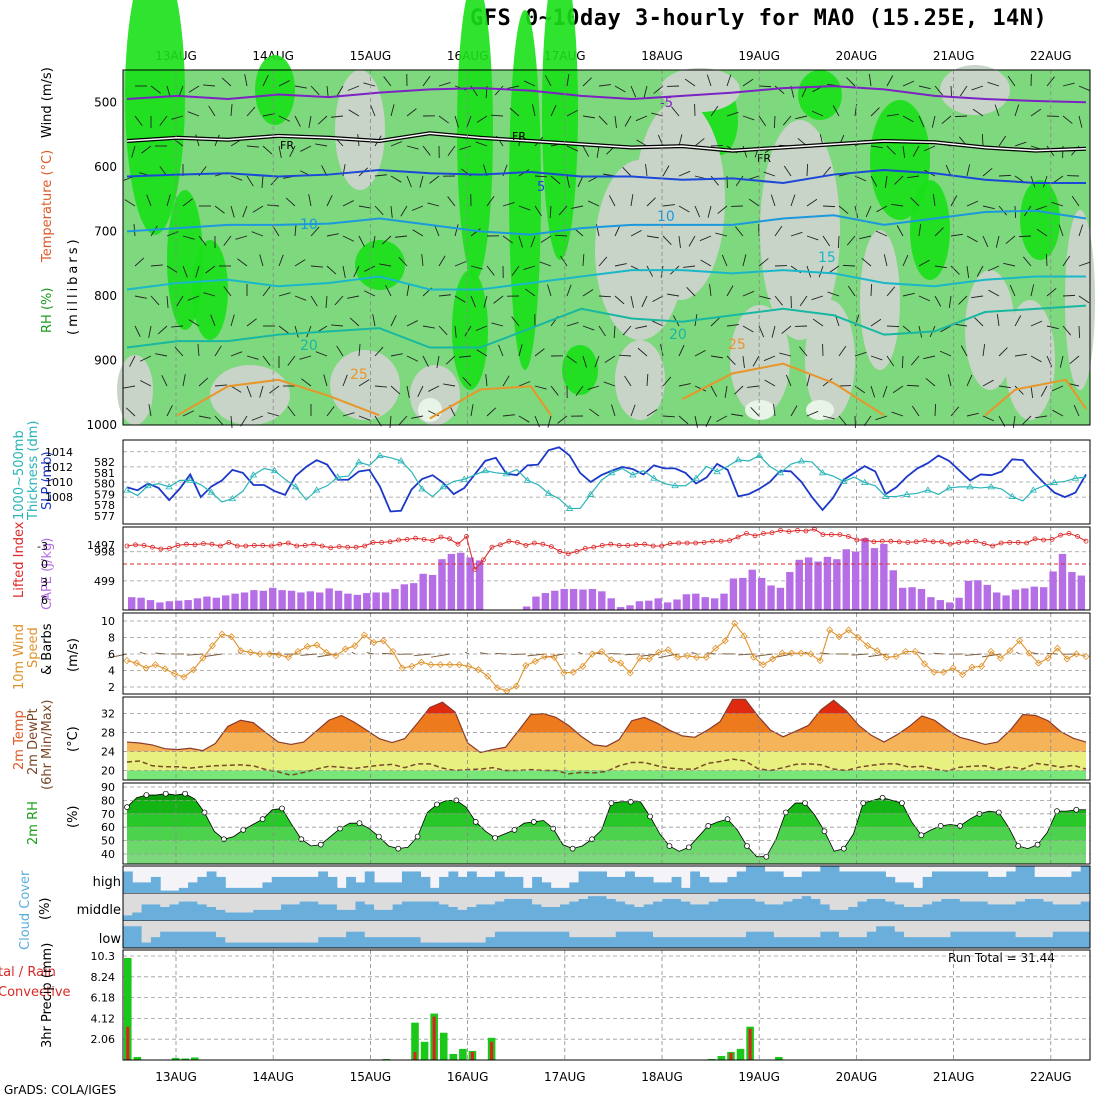 The height and width of the screenshot is (1100, 1100). Describe the element at coordinates (108, 733) in the screenshot. I see `temp-tick: 28` at that location.